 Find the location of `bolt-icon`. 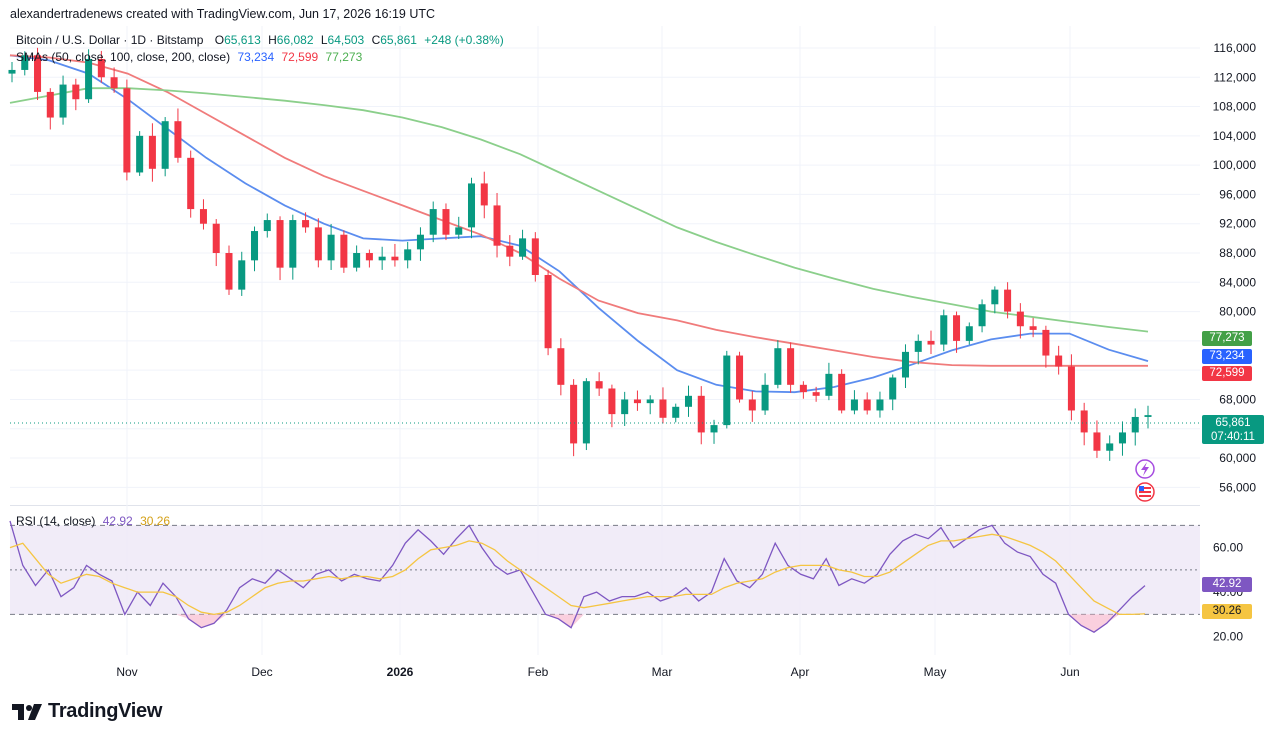

bolt-icon is located at coordinates (1145, 469).